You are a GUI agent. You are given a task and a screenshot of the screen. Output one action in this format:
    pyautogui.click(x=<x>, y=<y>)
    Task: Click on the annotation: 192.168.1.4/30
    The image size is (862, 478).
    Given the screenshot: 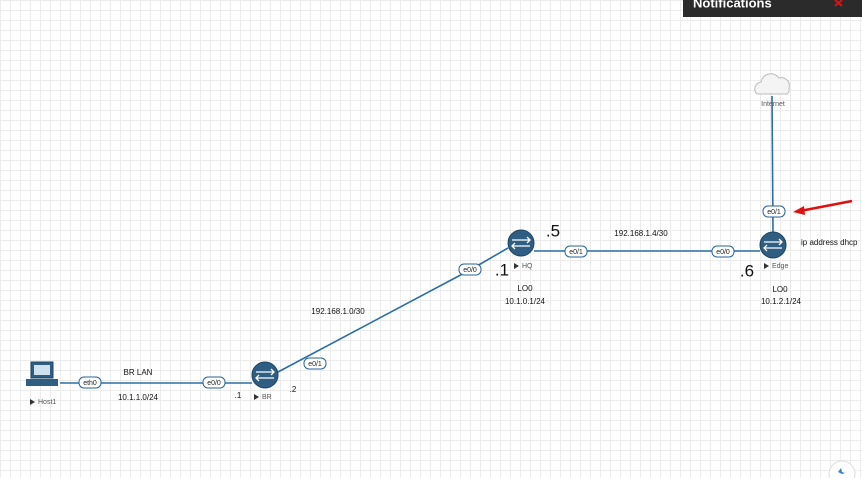 What is the action you would take?
    pyautogui.click(x=641, y=233)
    